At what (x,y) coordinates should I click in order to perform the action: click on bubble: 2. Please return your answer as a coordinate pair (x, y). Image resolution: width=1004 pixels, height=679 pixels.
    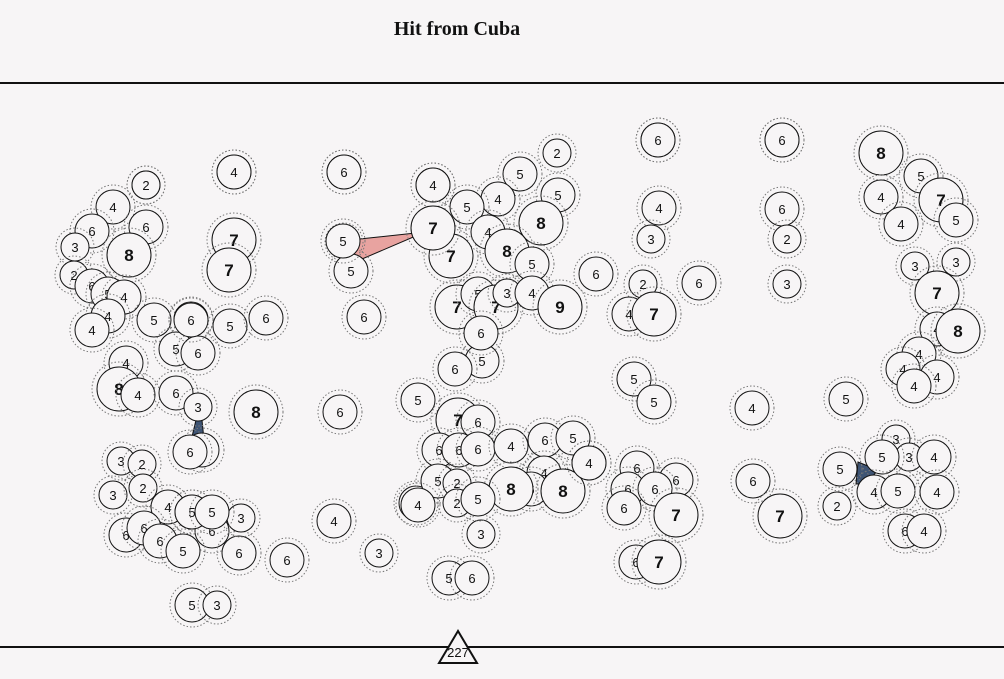
    Looking at the image, I should click on (557, 153).